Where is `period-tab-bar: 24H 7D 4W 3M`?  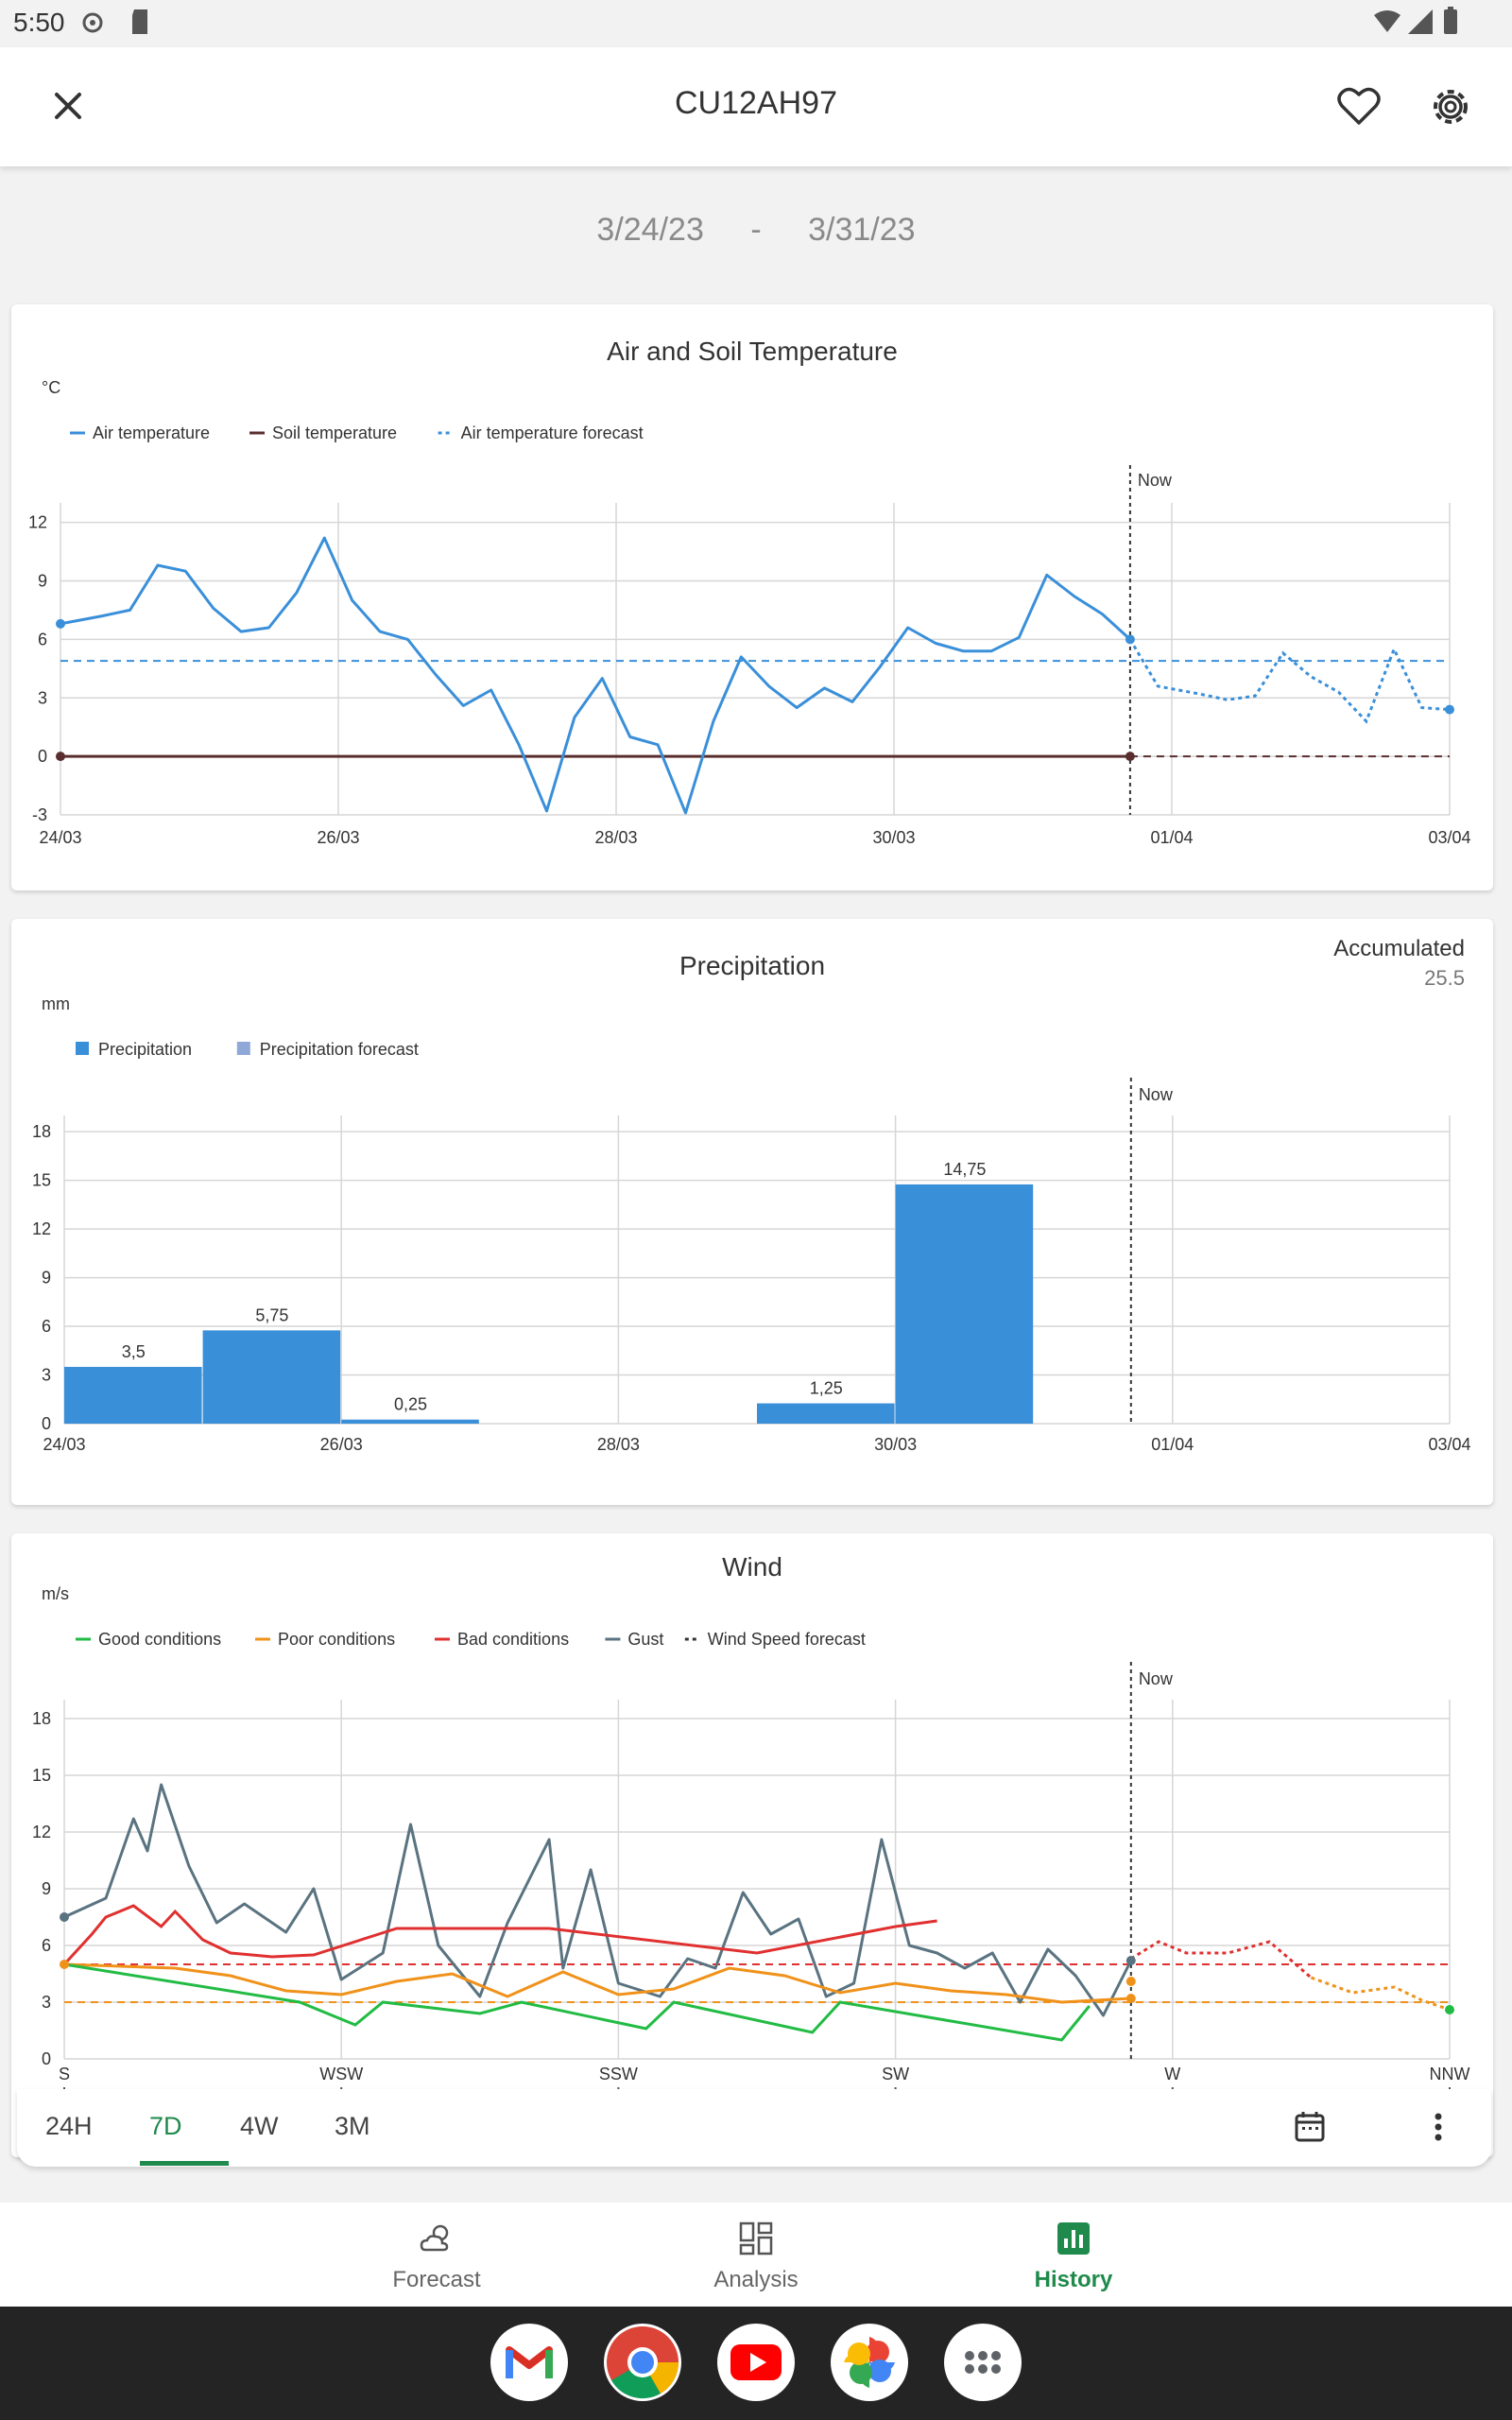
period-tab-bar: 24H 7D 4W 3M is located at coordinates (754, 2128).